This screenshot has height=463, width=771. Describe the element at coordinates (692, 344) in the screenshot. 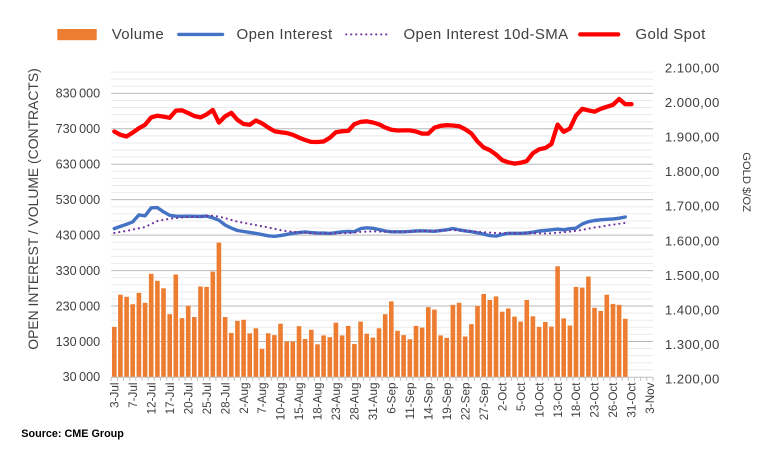

I see `svg-text: 1.300,00` at that location.